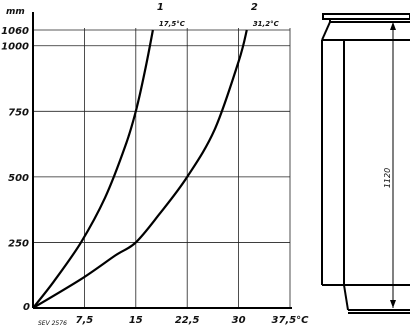  I want to click on x-tick-label: 7,5, so click(85, 320).